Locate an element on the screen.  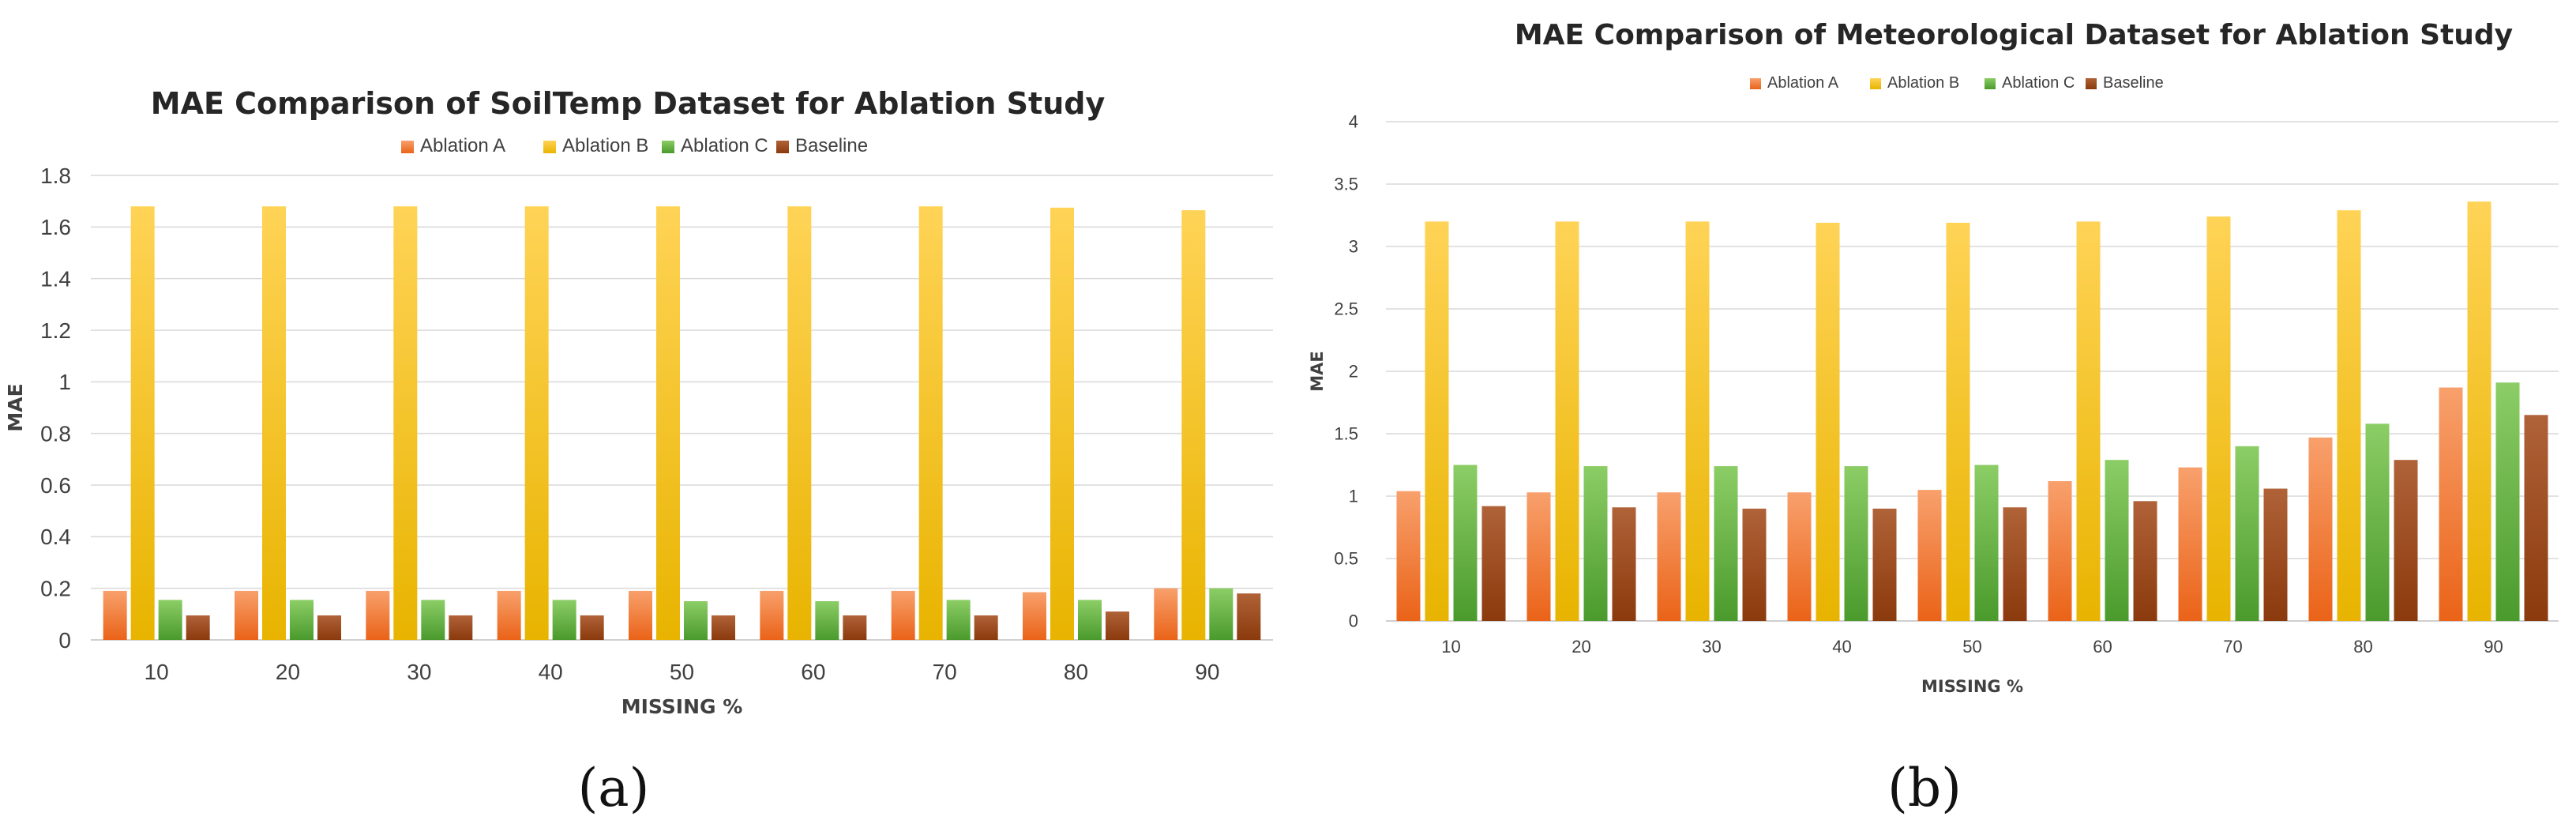
x-tick-label: 80 is located at coordinates (2362, 647).